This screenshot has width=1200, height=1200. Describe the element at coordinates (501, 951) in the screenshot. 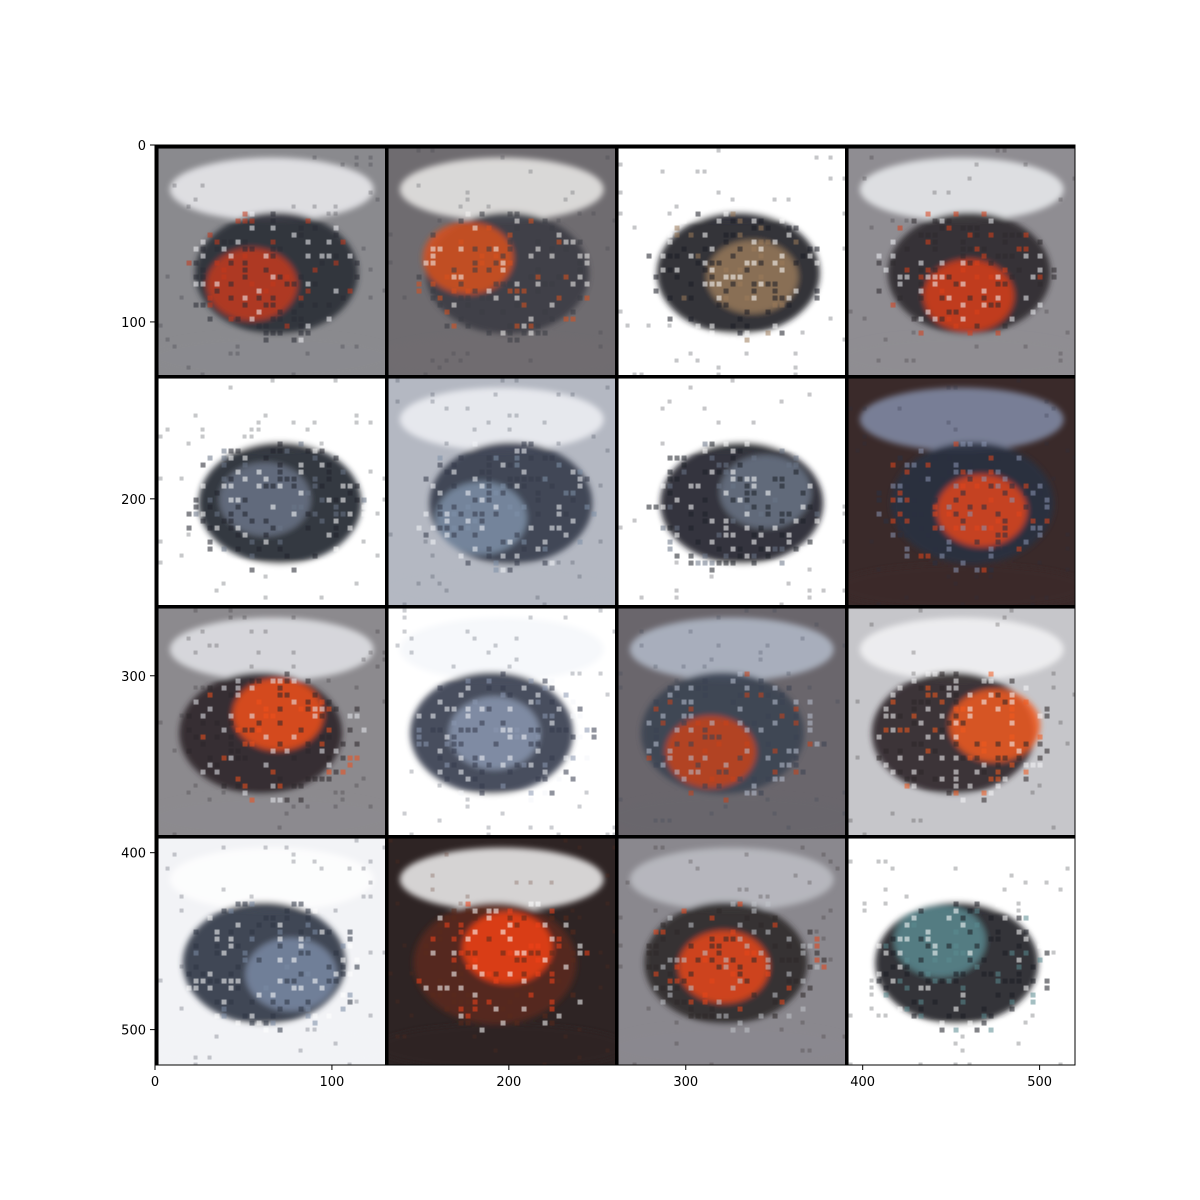

I see `image-tile-r3-c1` at that location.